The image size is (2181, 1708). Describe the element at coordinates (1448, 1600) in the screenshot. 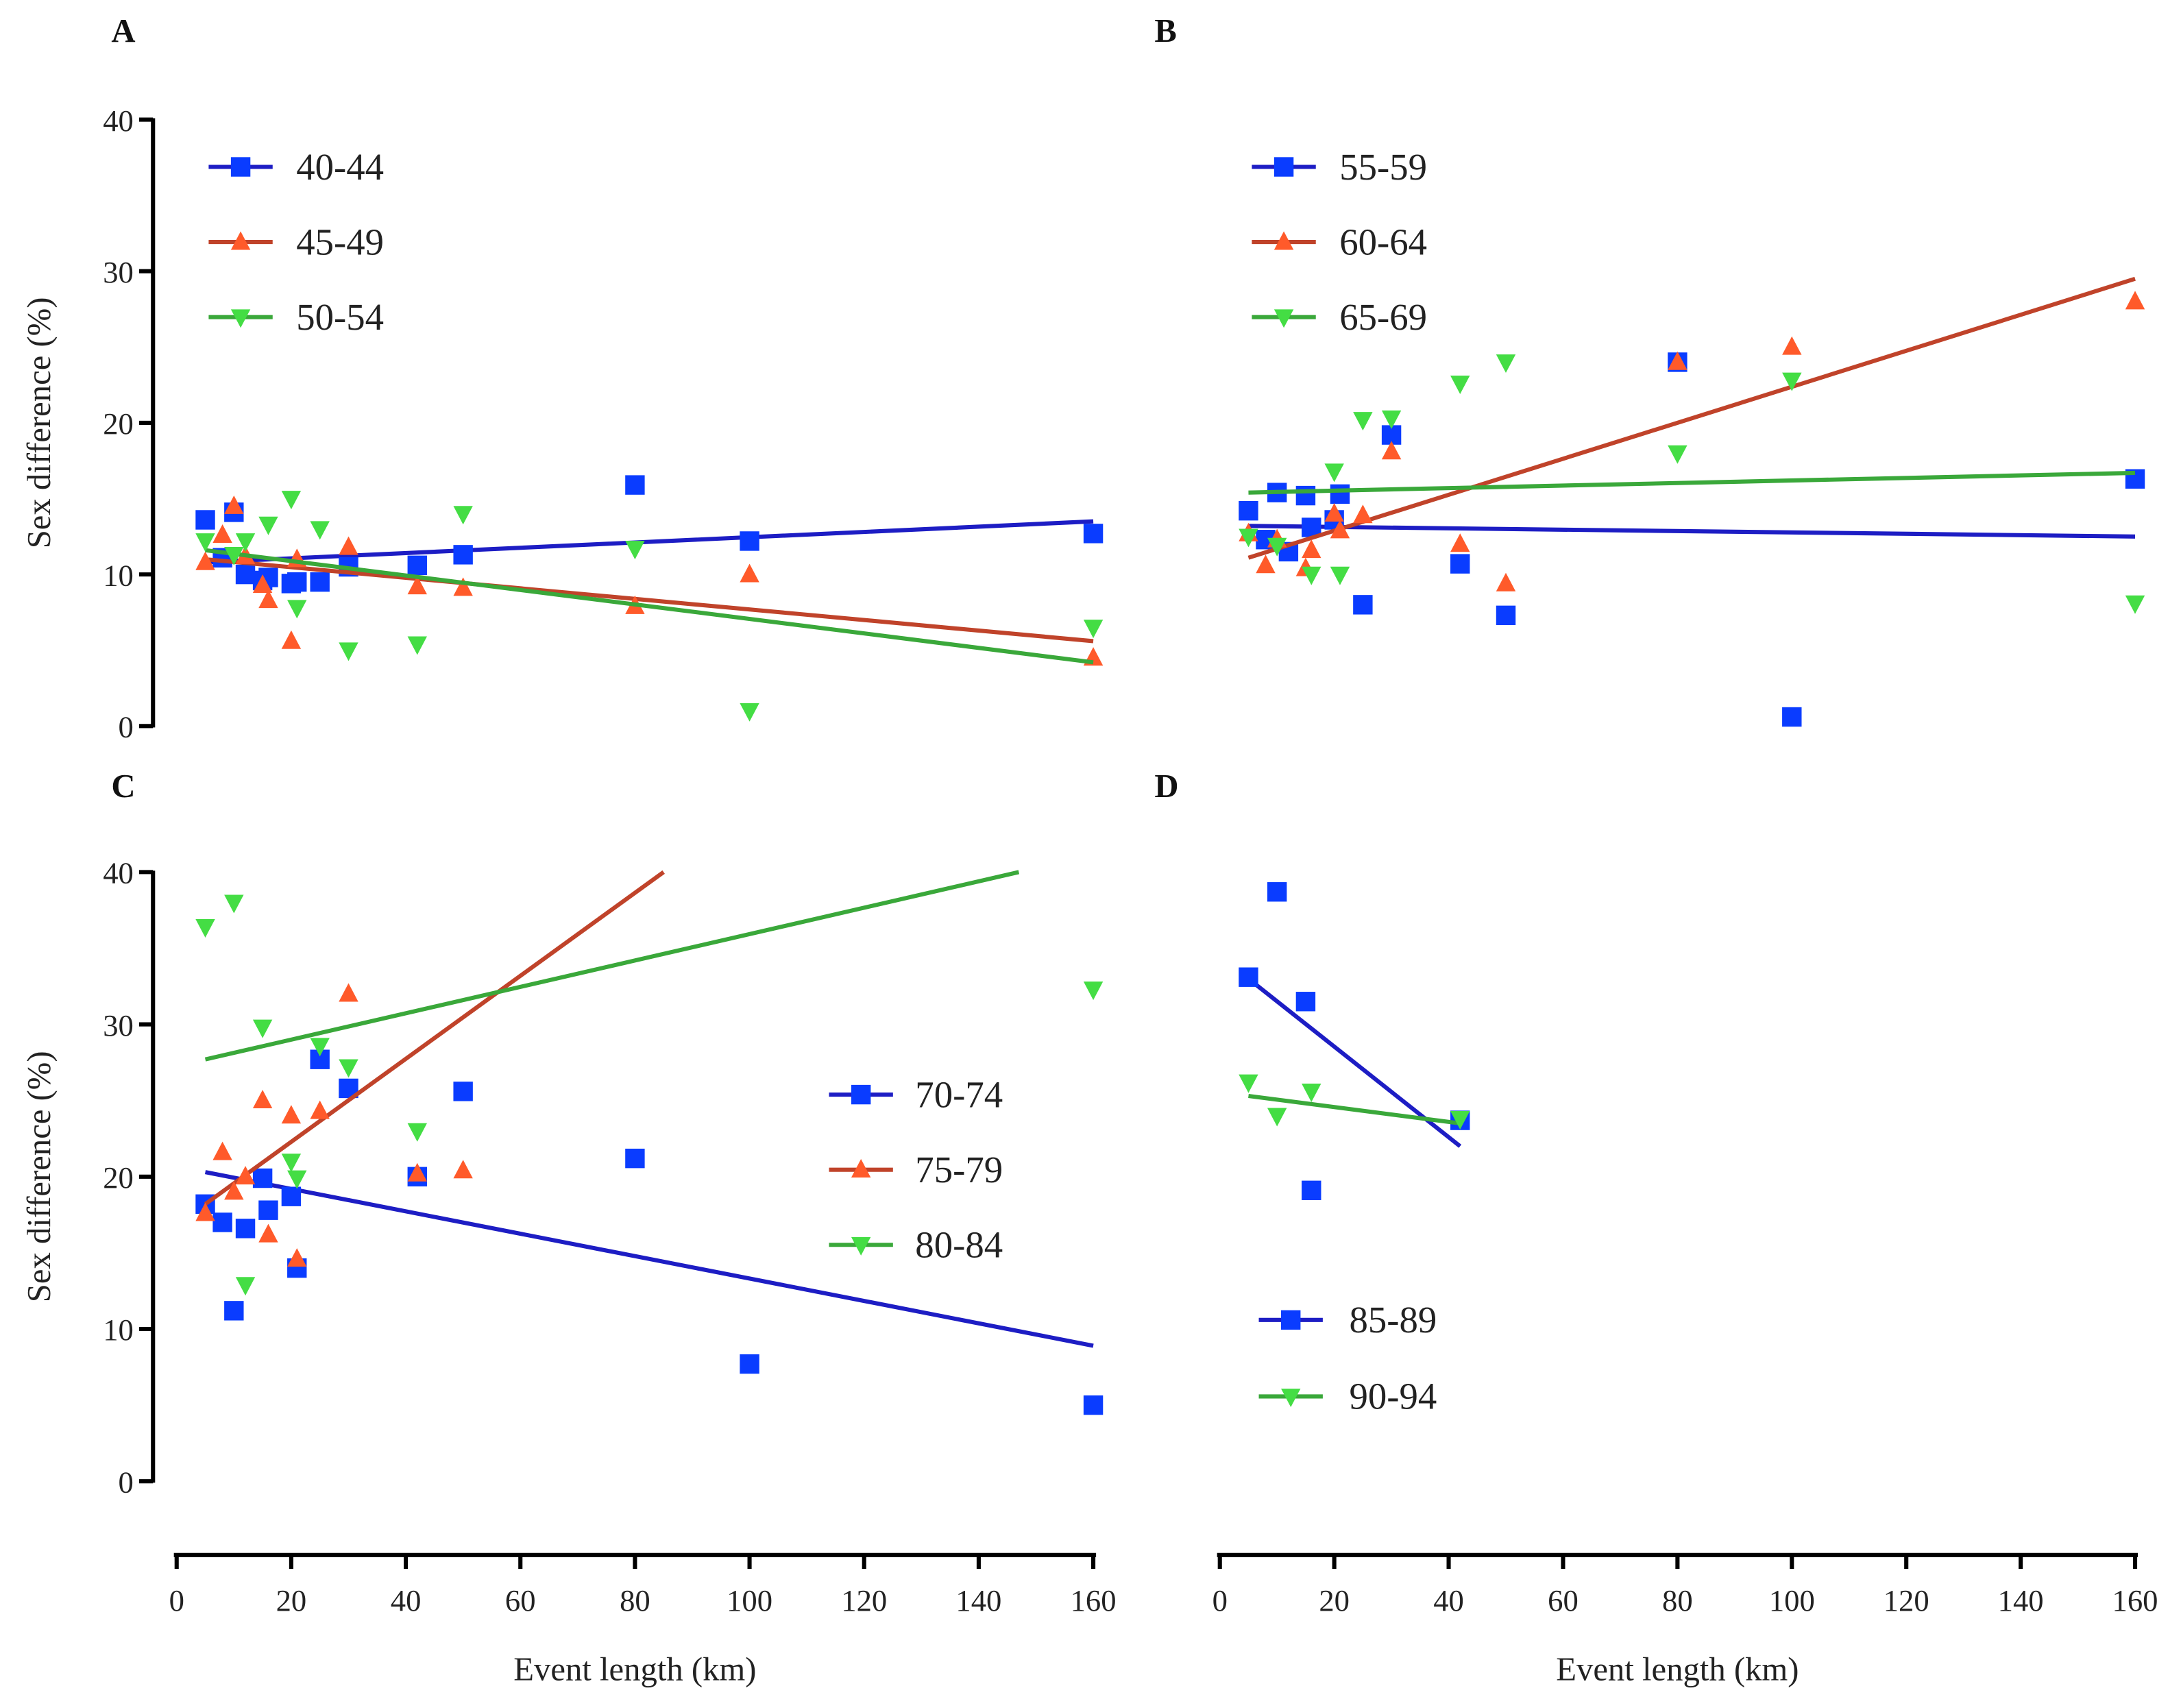

I see `x-tick-label: 40` at that location.